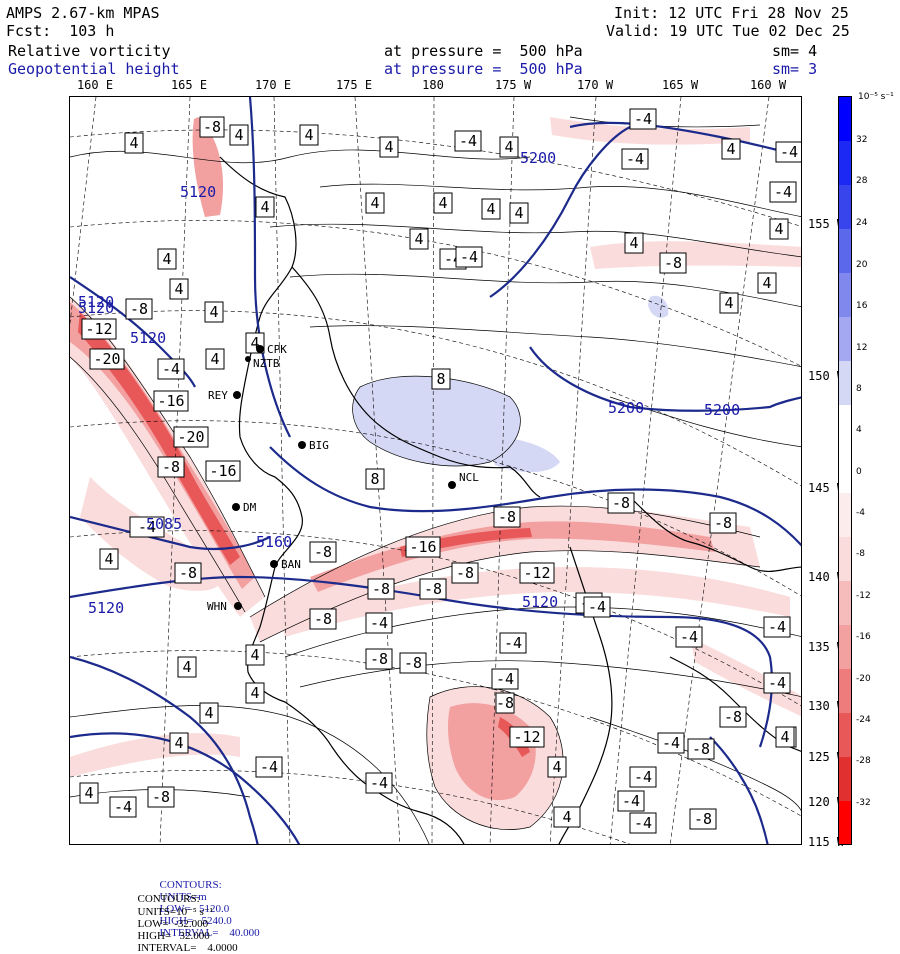 The height and width of the screenshot is (954, 900). Describe the element at coordinates (106, 359) in the screenshot. I see `svg-text: -20` at that location.